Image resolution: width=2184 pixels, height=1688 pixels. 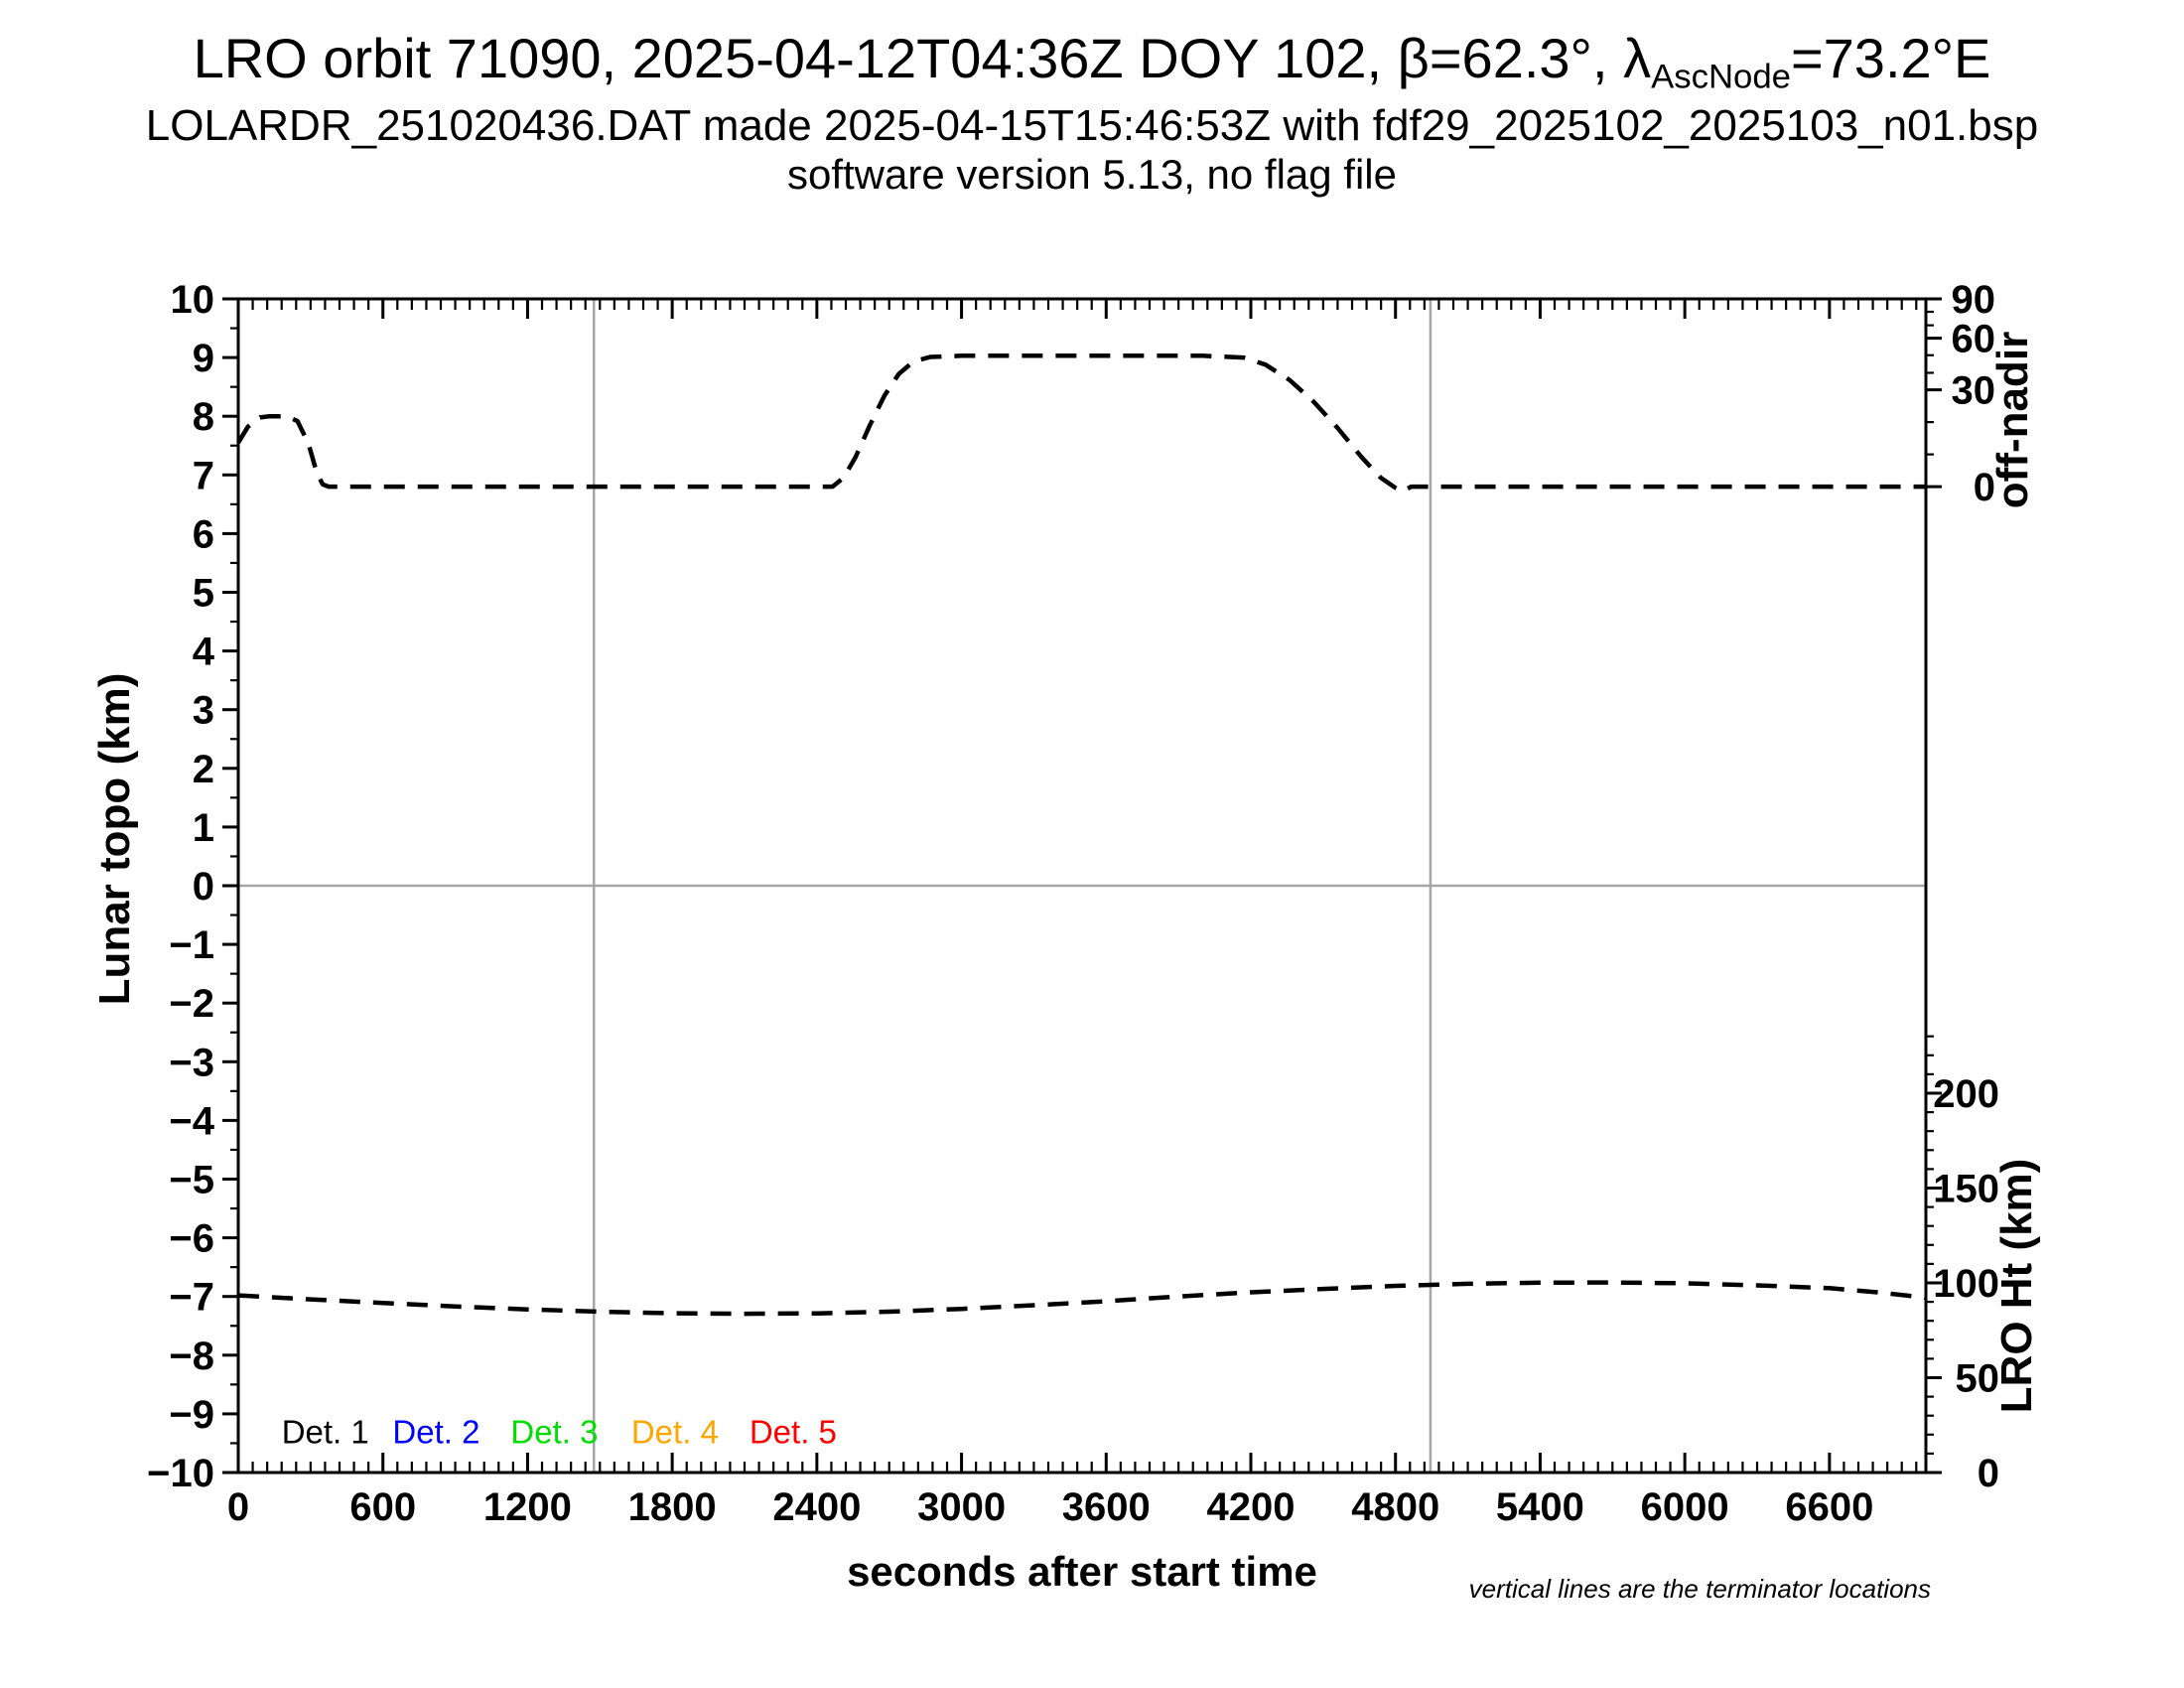 I want to click on legend-item-1: Det. 1, so click(x=325, y=1431).